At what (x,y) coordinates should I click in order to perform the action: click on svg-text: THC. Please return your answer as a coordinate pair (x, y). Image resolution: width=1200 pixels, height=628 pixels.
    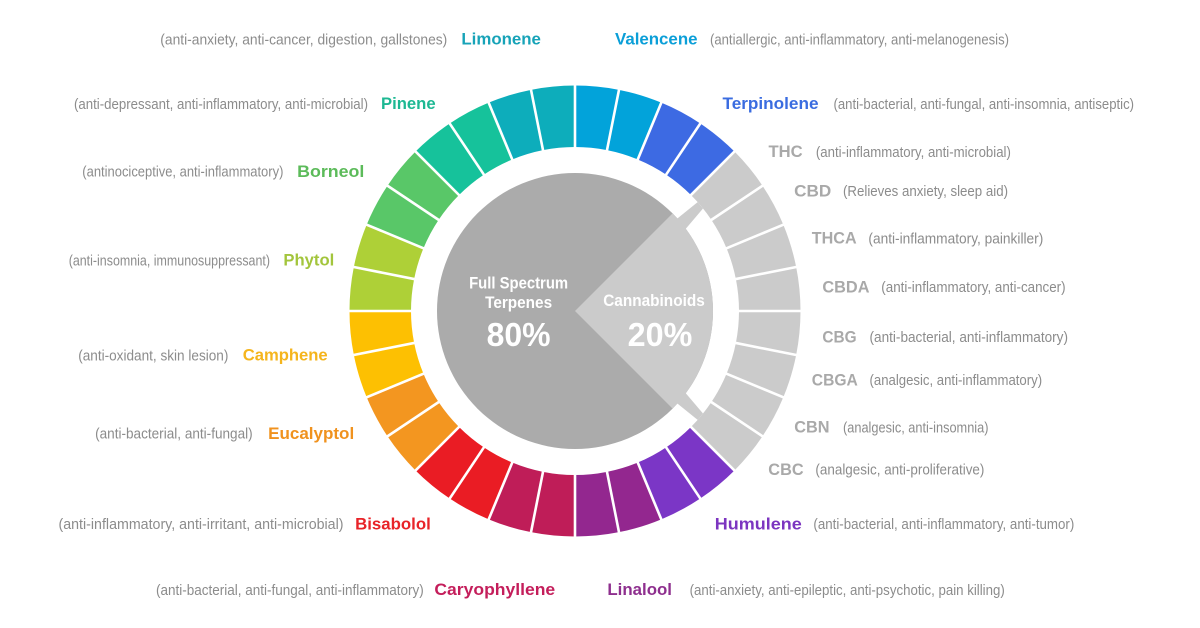
    Looking at the image, I should click on (786, 152).